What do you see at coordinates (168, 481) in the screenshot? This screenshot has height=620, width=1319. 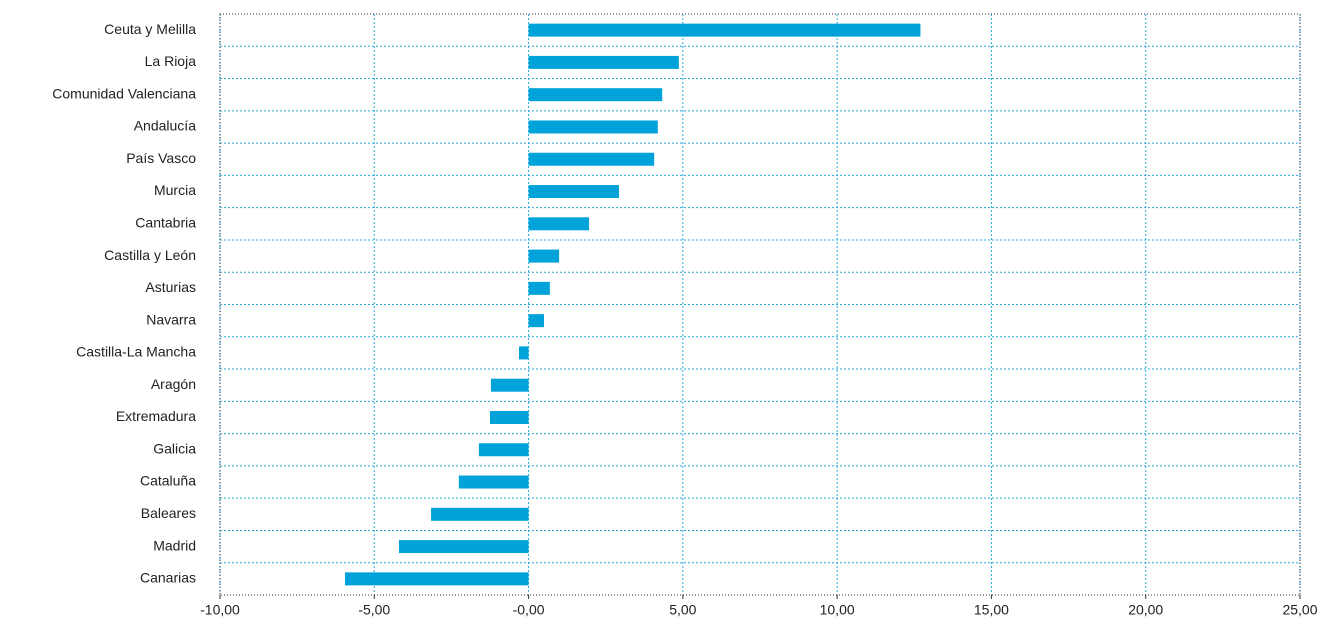 I see `y-tick-label: Cataluña` at bounding box center [168, 481].